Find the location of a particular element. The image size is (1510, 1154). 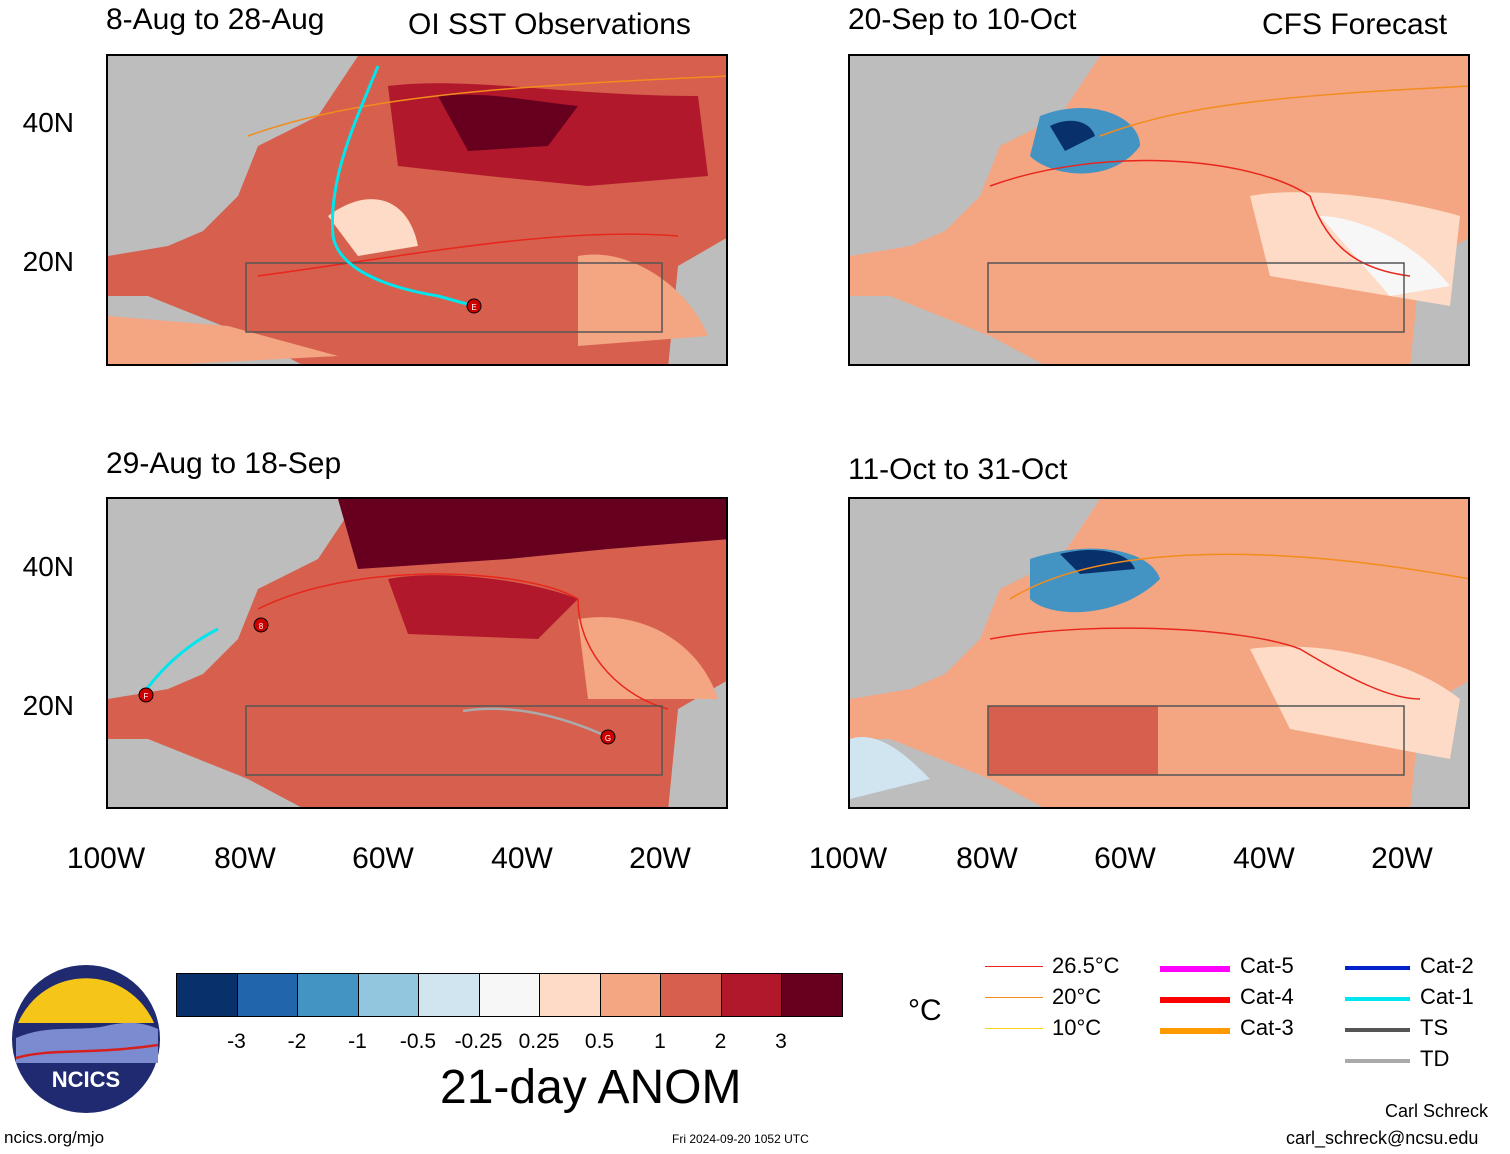

panel-2-label: CFS Forecast is located at coordinates (1355, 24).